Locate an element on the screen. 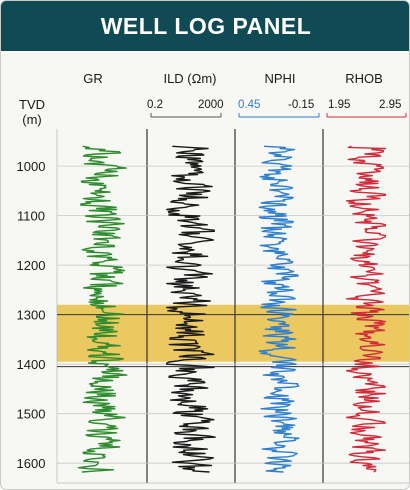 This screenshot has height=490, width=410. log-curve-gr is located at coordinates (102, 309).